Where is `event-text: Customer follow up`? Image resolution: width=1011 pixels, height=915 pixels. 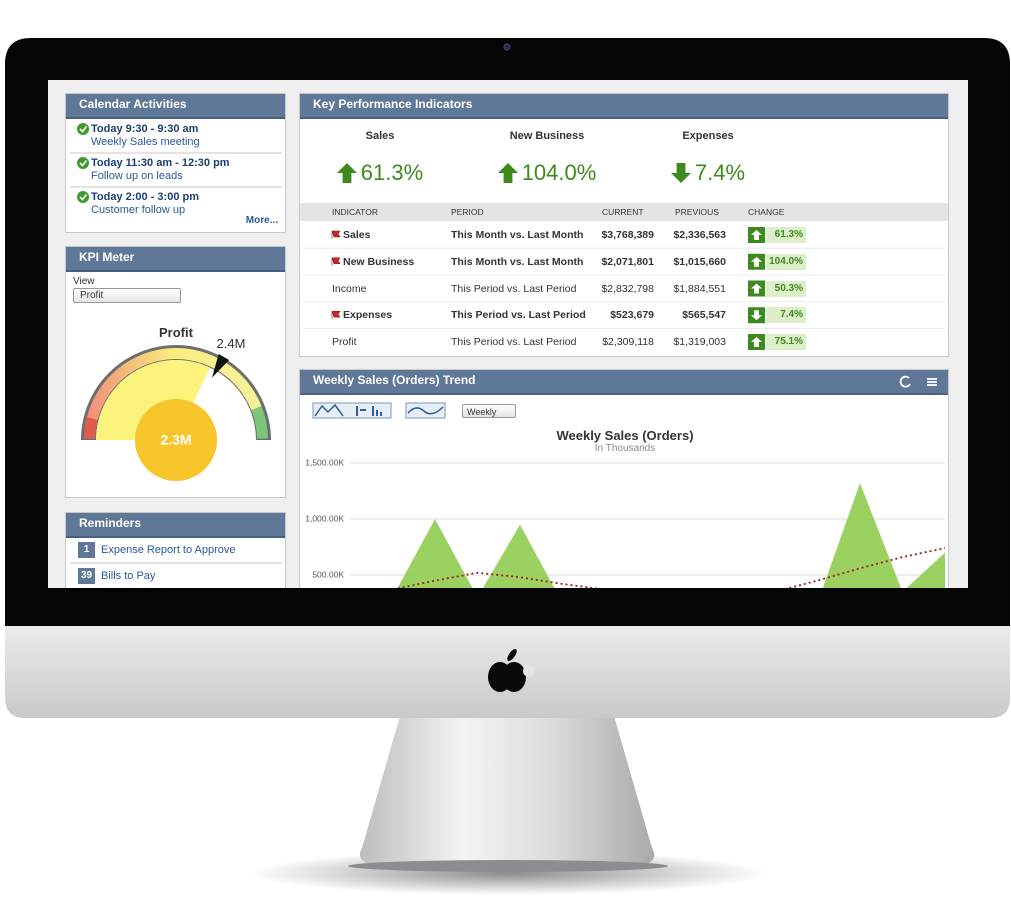
event-text: Customer follow up is located at coordinates (138, 210).